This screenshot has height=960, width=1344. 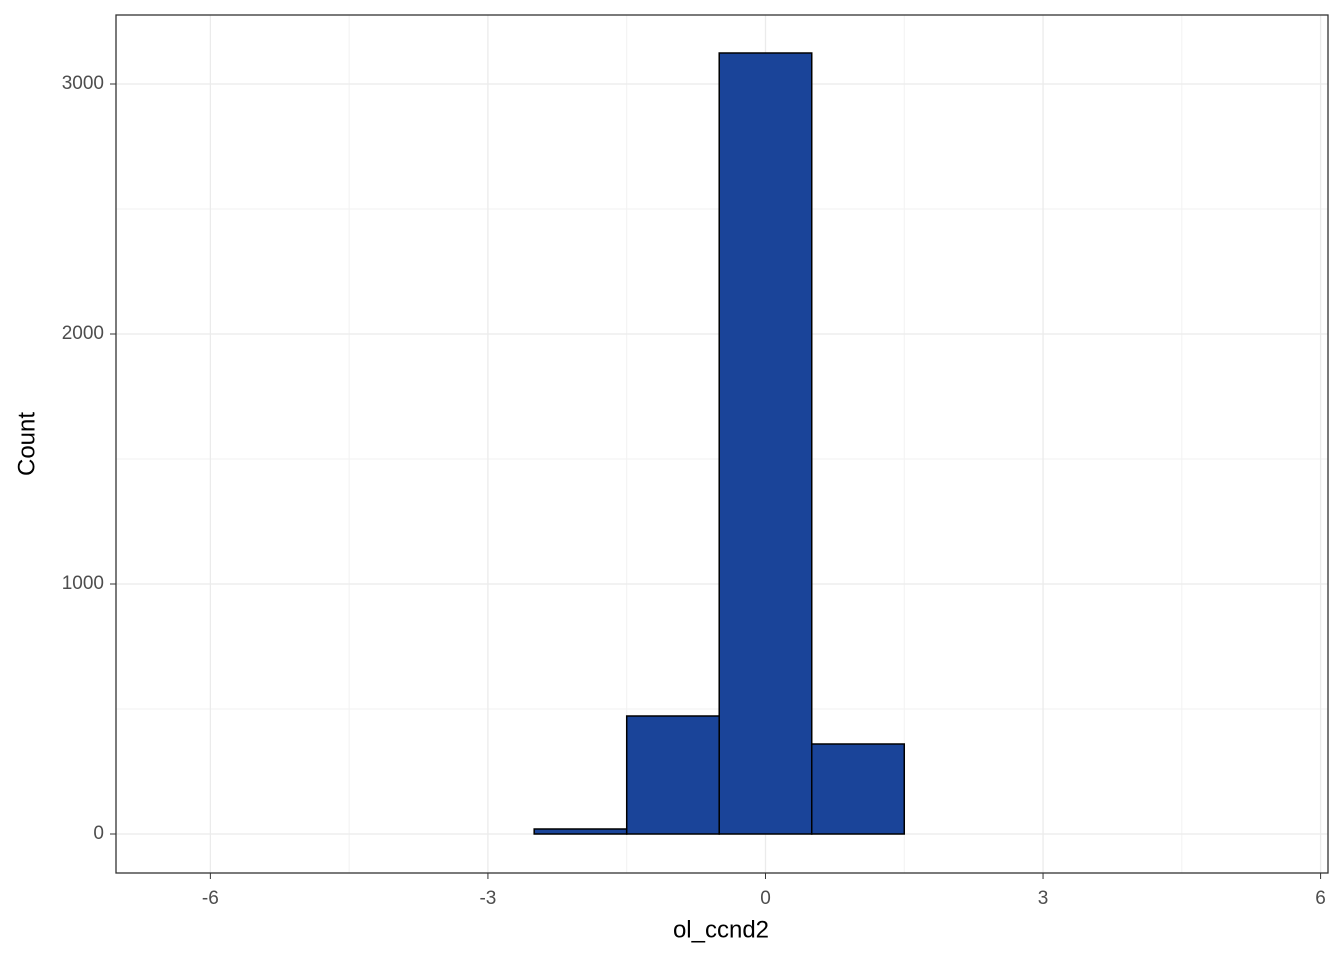 I want to click on x-tick-label: -3, so click(x=487, y=898).